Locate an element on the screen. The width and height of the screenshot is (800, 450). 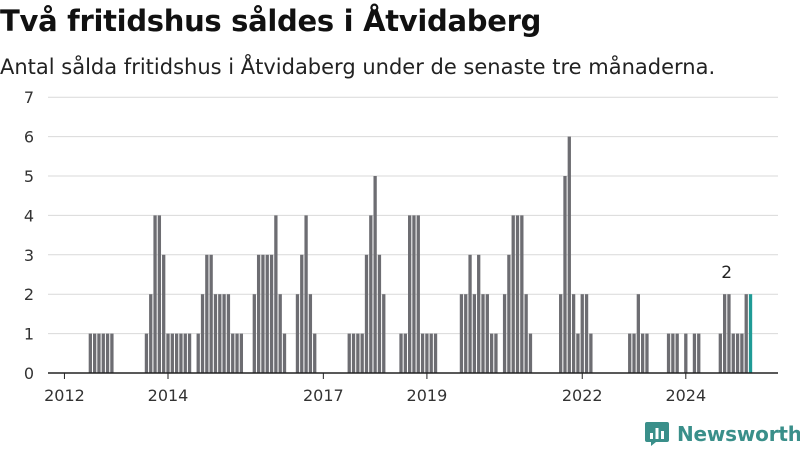
x-tick-label: 2024 is located at coordinates (685, 395).